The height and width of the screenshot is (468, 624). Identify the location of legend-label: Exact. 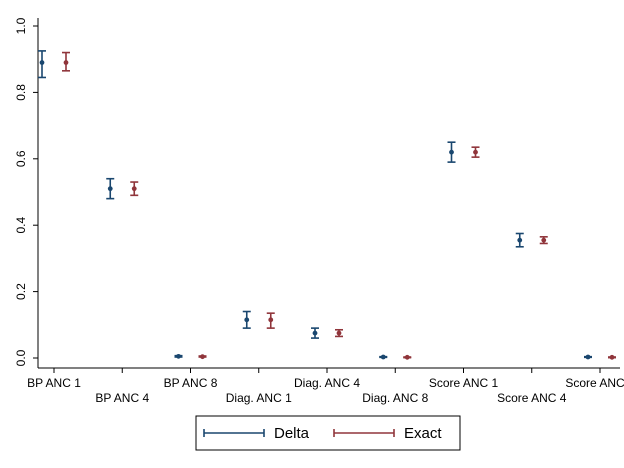
(423, 433).